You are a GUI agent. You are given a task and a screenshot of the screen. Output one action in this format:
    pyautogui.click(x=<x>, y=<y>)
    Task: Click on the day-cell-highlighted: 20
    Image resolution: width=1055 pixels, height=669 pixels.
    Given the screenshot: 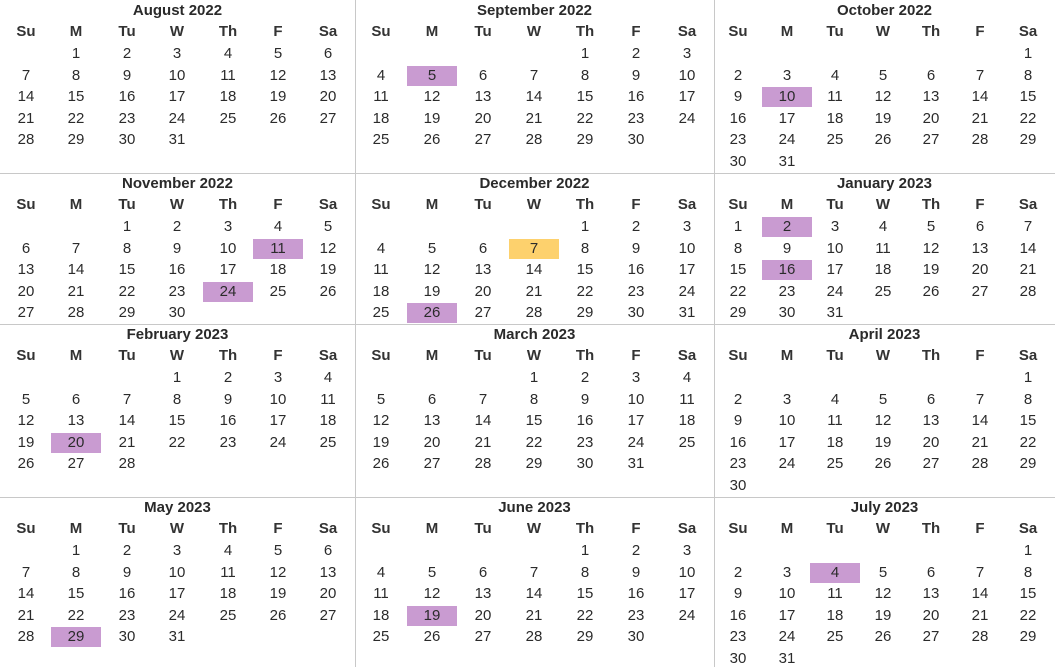 What is the action you would take?
    pyautogui.click(x=76, y=442)
    